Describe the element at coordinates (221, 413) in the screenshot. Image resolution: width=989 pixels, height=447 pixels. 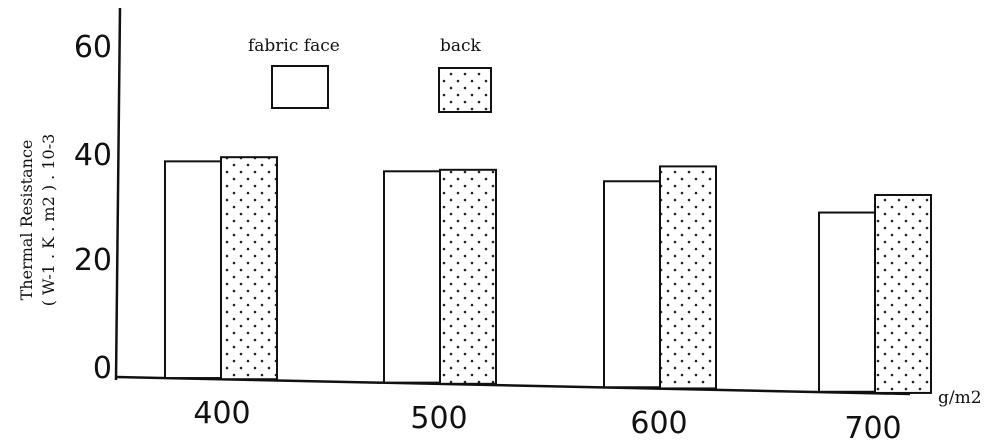
I see `x-tick-label: 400` at that location.